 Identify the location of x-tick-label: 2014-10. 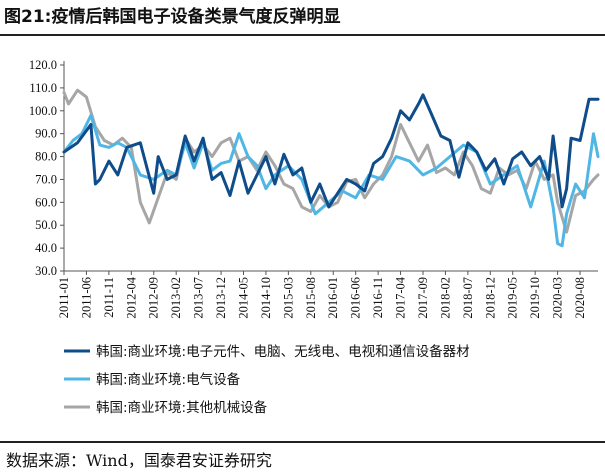
(266, 298).